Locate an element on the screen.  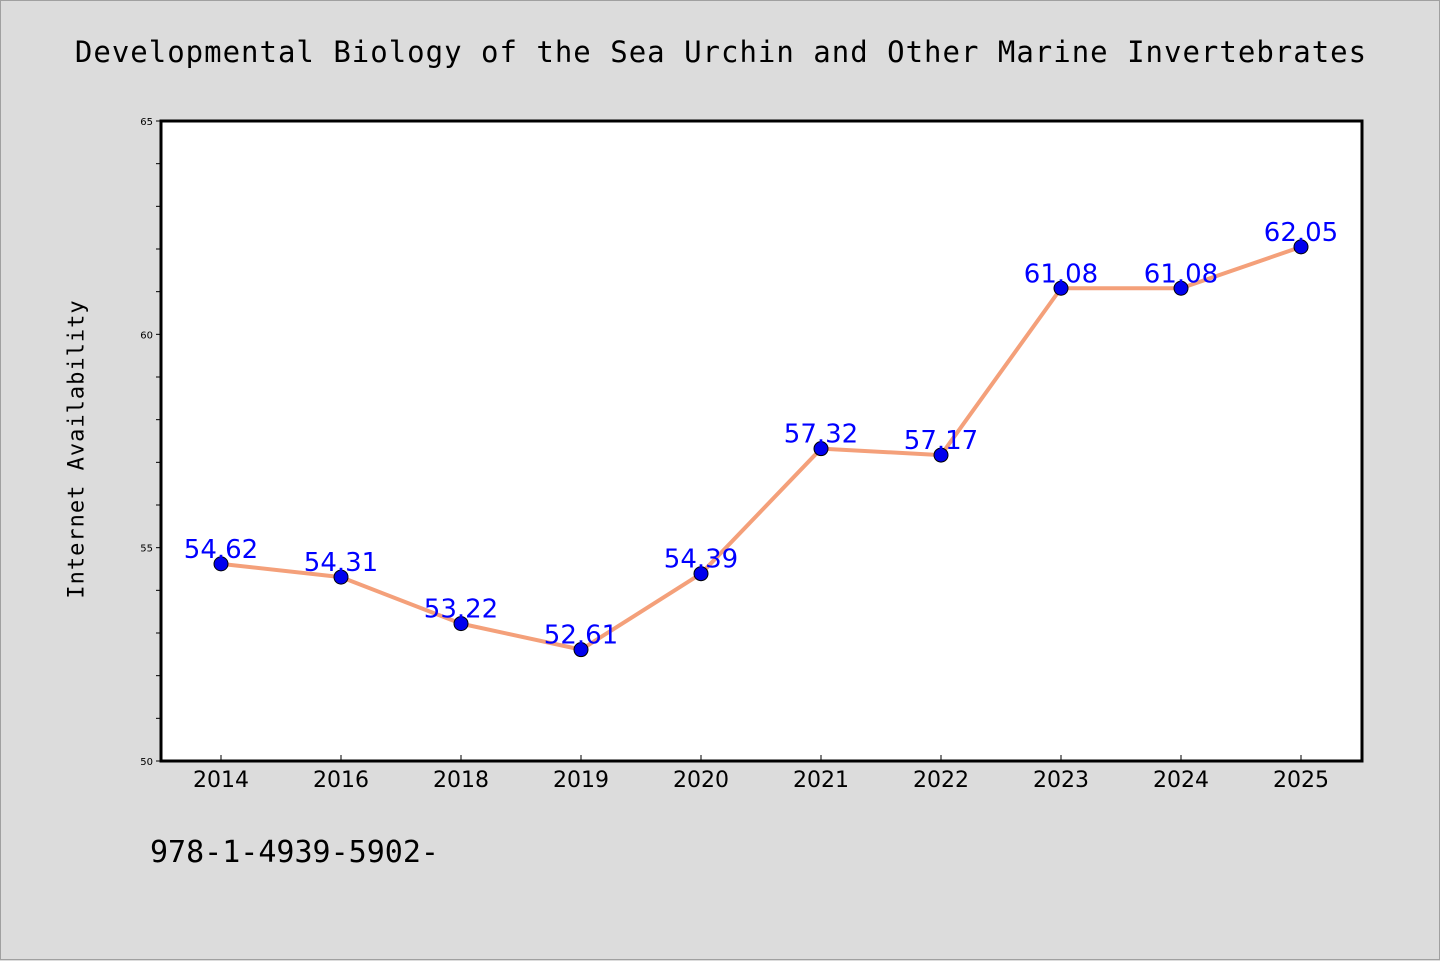
x-tick-label: 2020 is located at coordinates (701, 780).